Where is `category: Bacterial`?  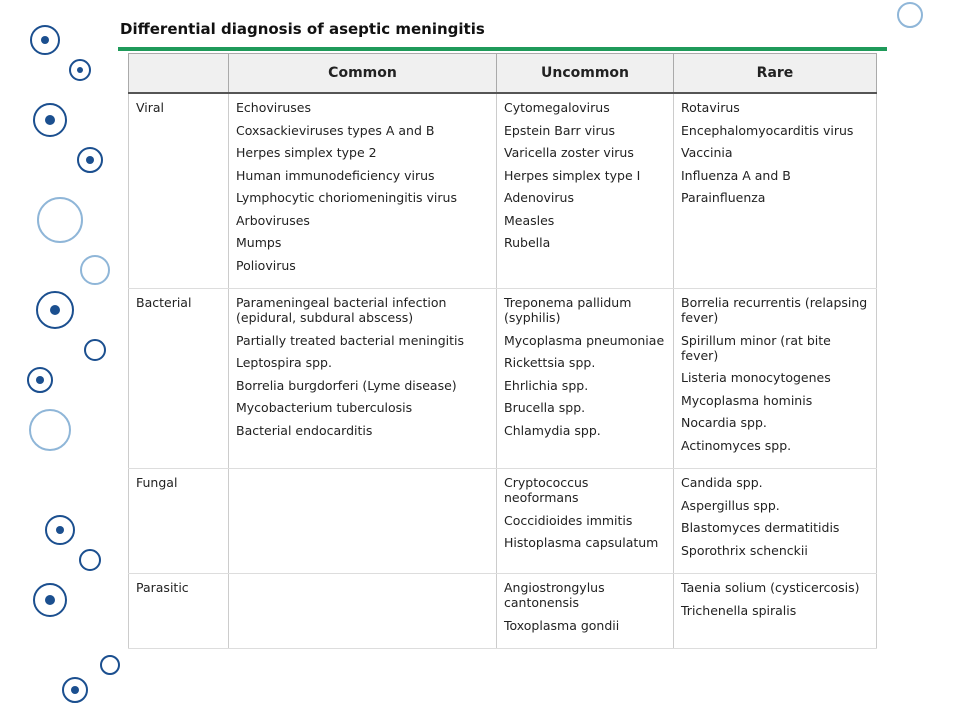 category: Bacterial is located at coordinates (164, 302).